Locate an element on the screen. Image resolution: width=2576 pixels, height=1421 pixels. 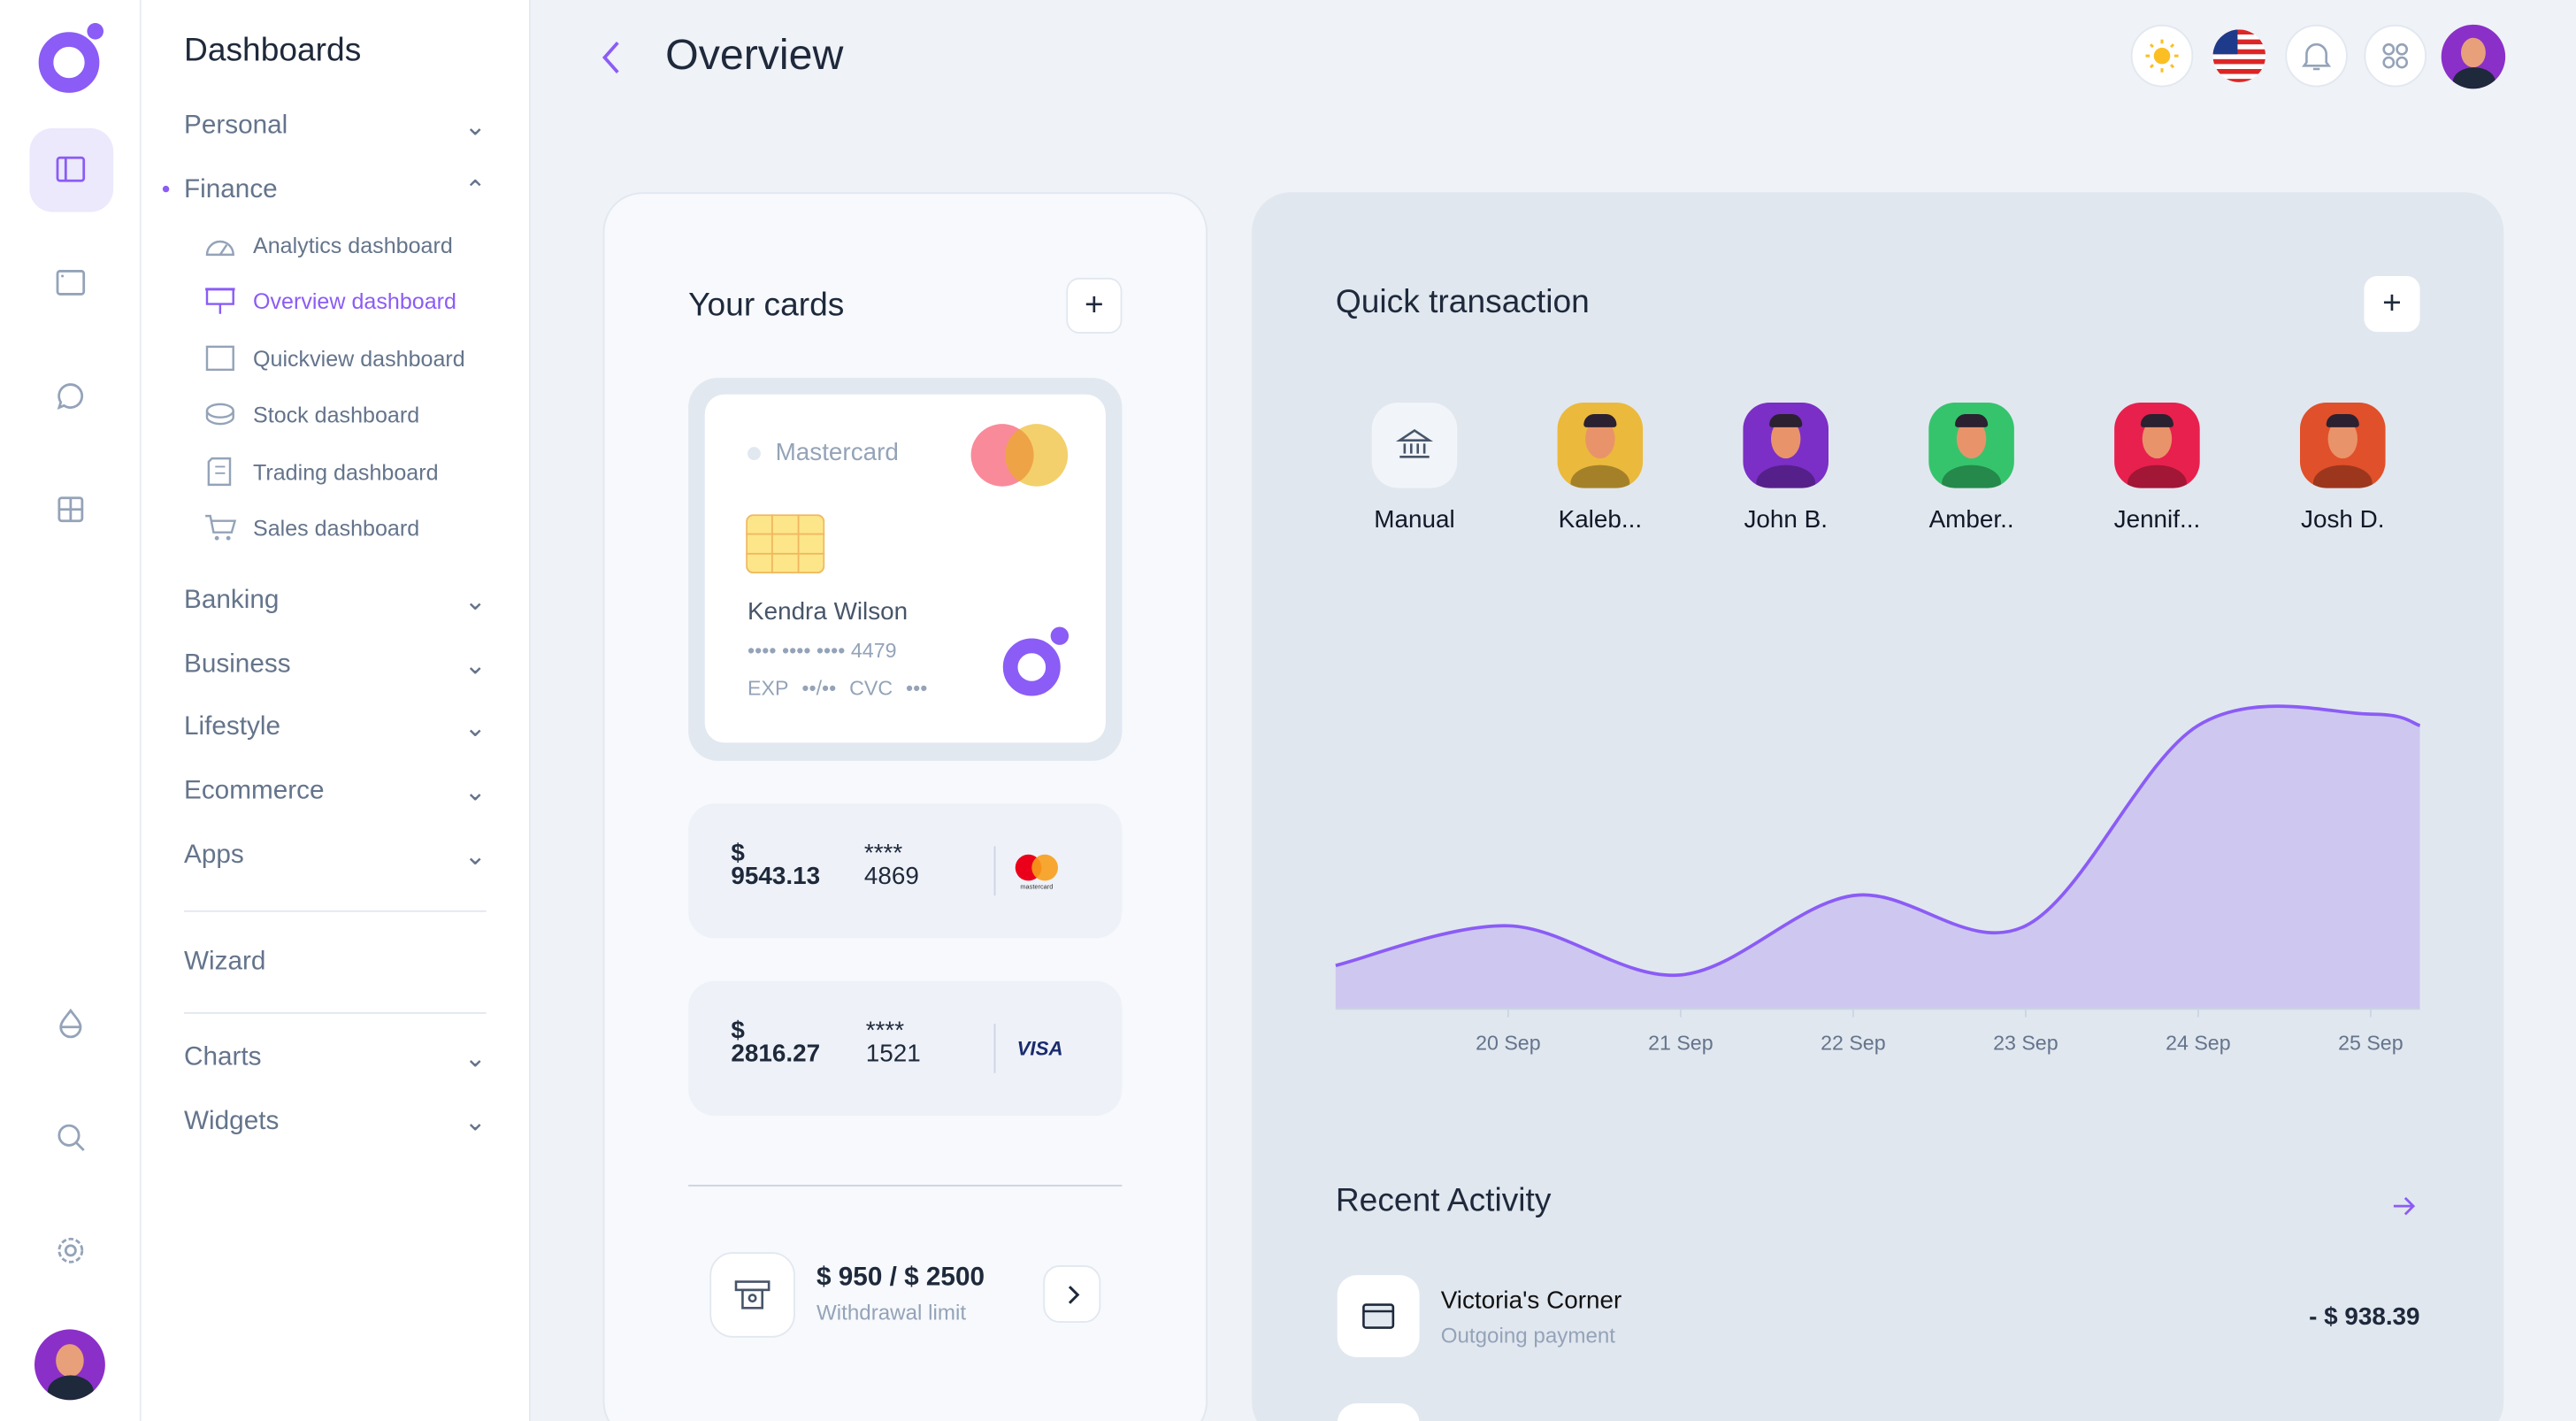
exp-value: ••/•• is located at coordinates (819, 689).